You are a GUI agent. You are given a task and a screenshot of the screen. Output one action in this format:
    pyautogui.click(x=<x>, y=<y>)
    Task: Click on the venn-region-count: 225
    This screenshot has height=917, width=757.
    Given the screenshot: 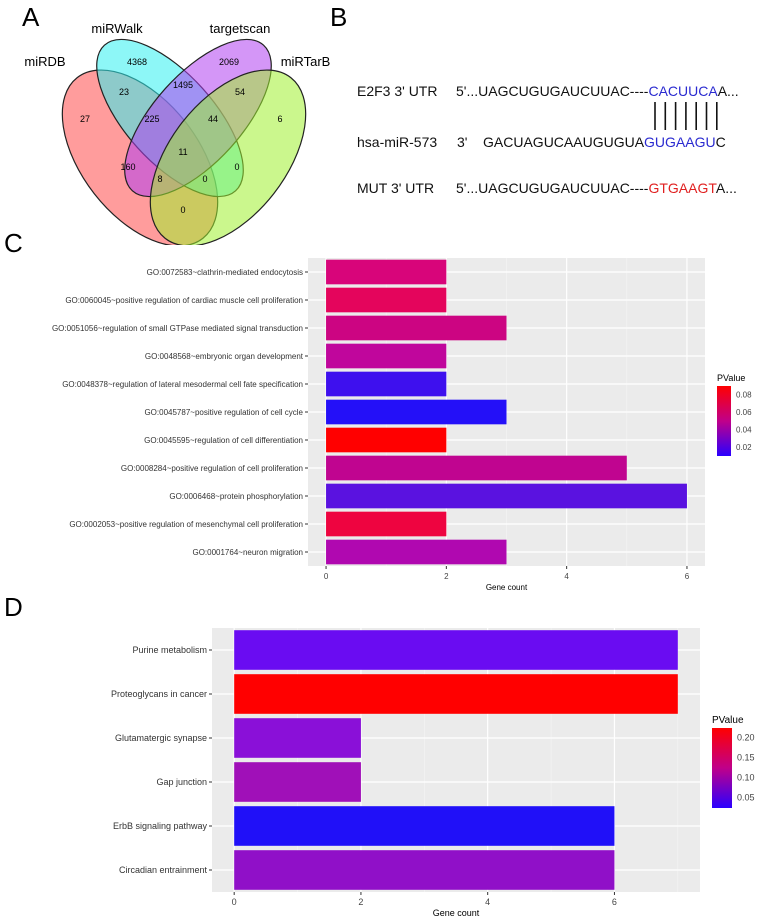 What is the action you would take?
    pyautogui.click(x=151, y=119)
    